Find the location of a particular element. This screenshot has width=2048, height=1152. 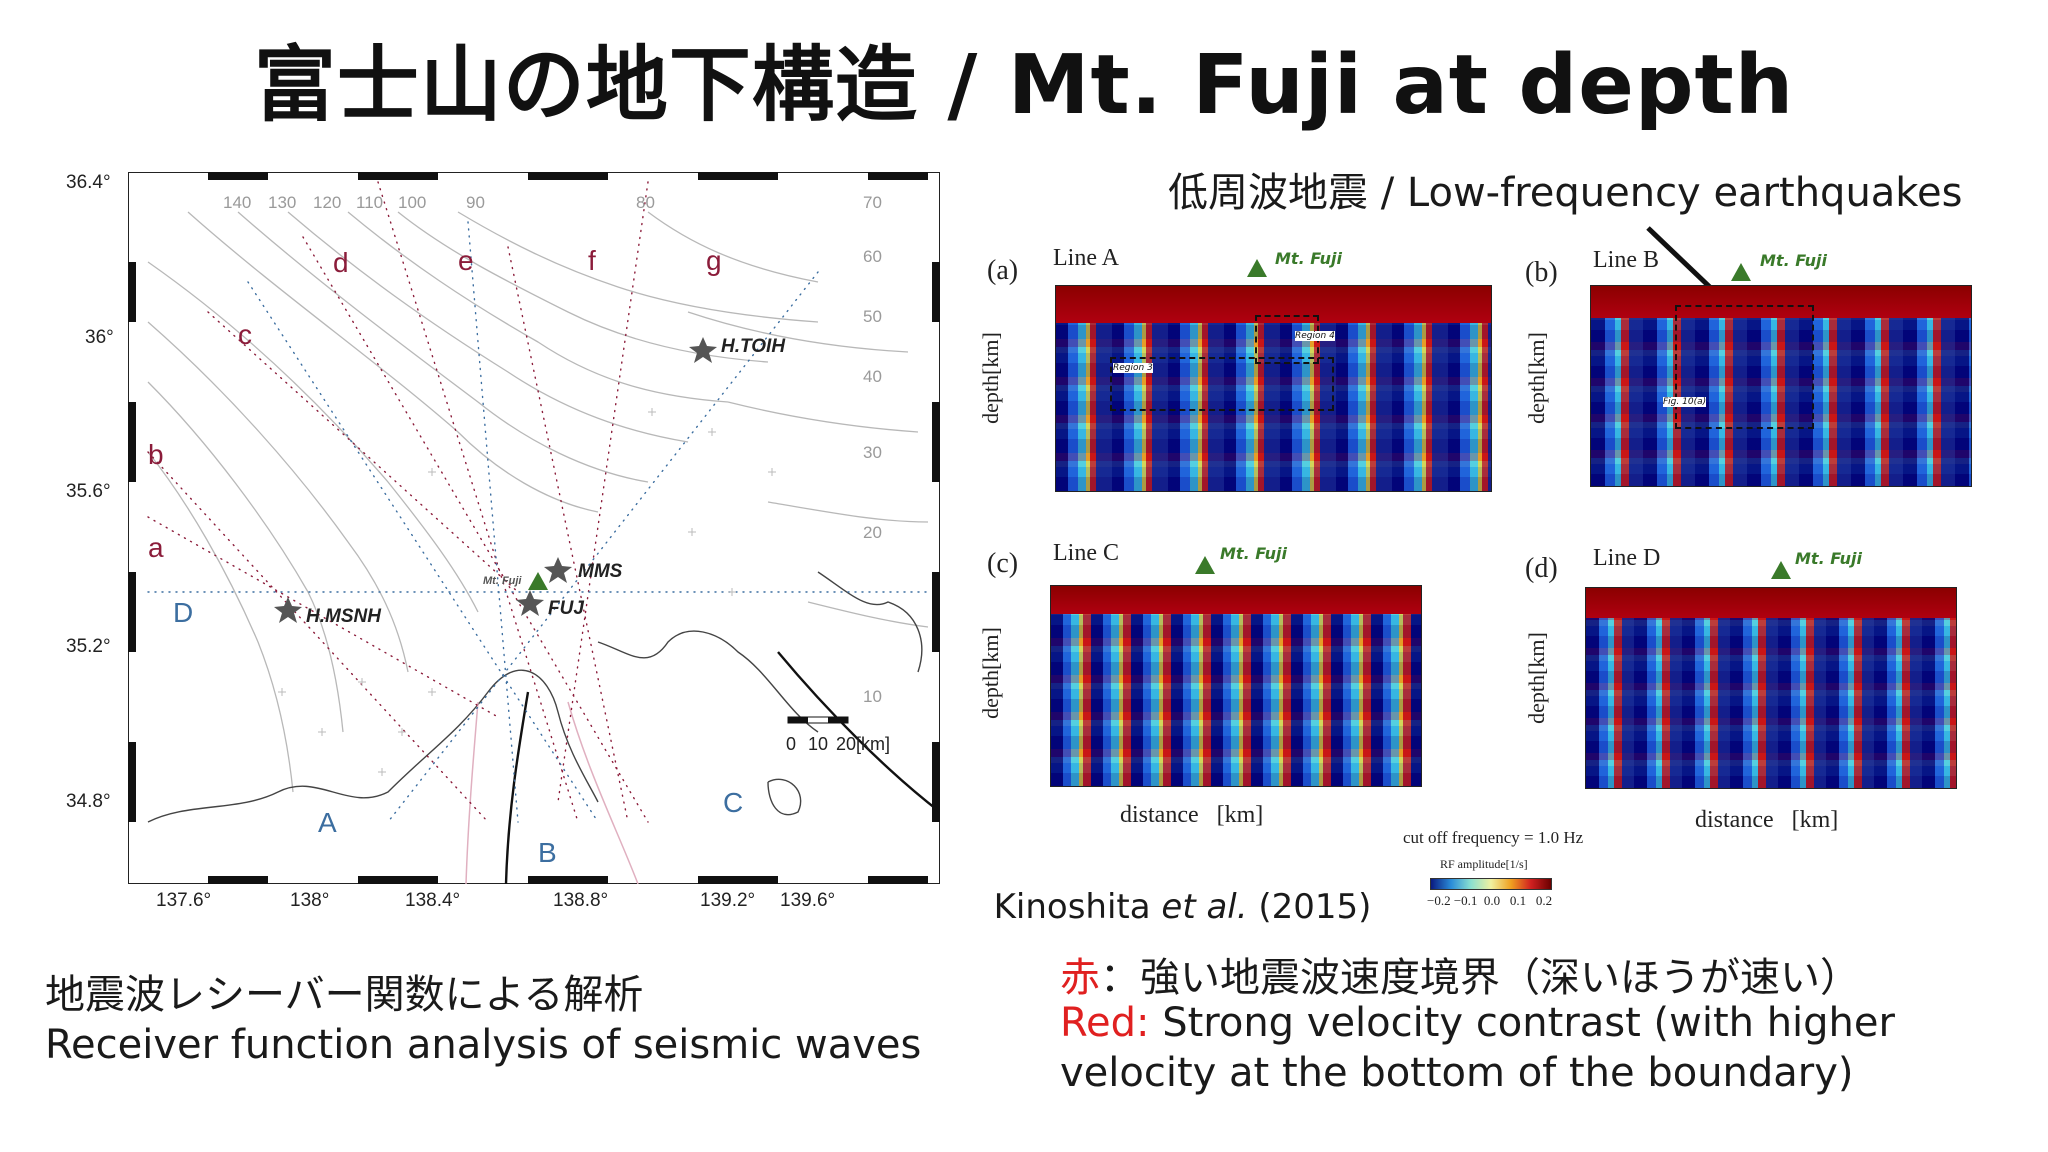

lat-label: 35.2° is located at coordinates (88, 646).